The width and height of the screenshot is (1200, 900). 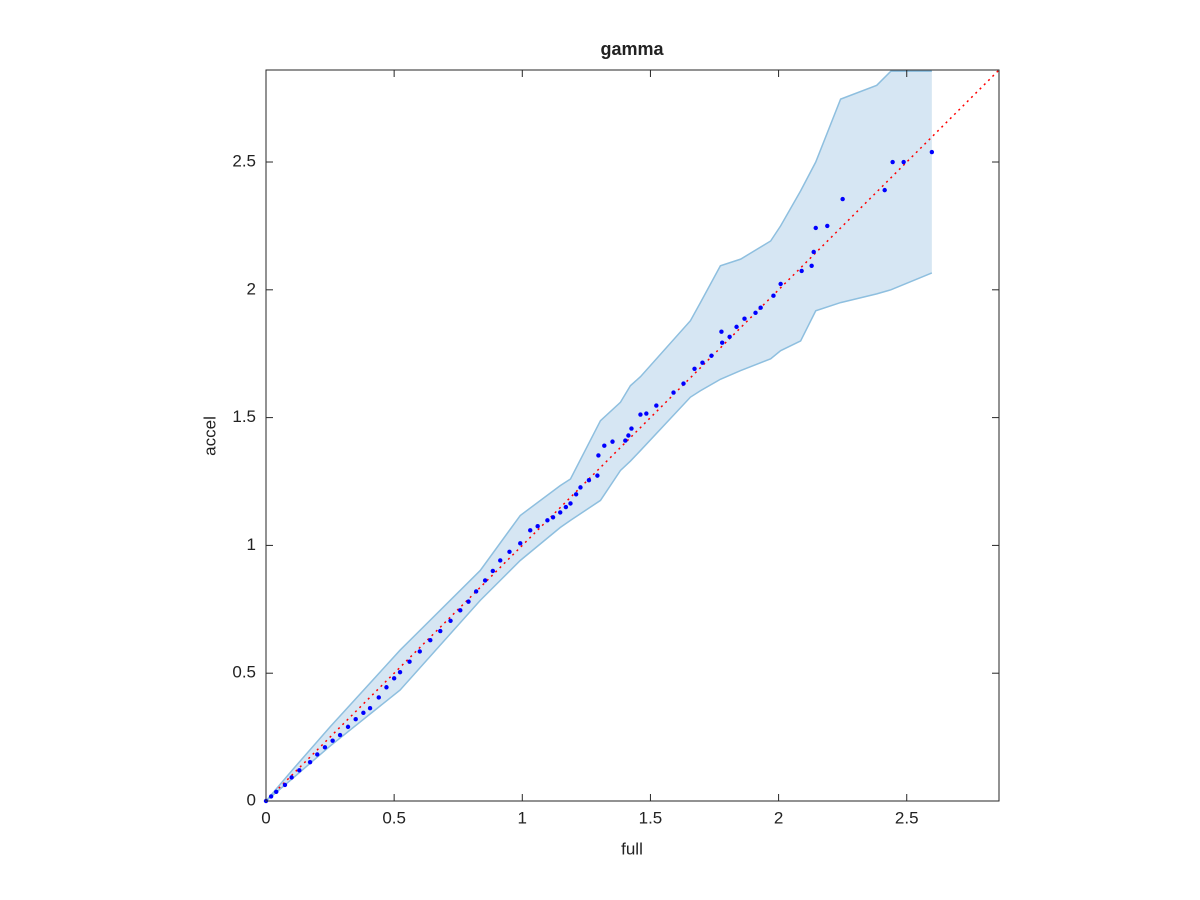 I want to click on y-tick-label: 1.5, so click(x=244, y=416).